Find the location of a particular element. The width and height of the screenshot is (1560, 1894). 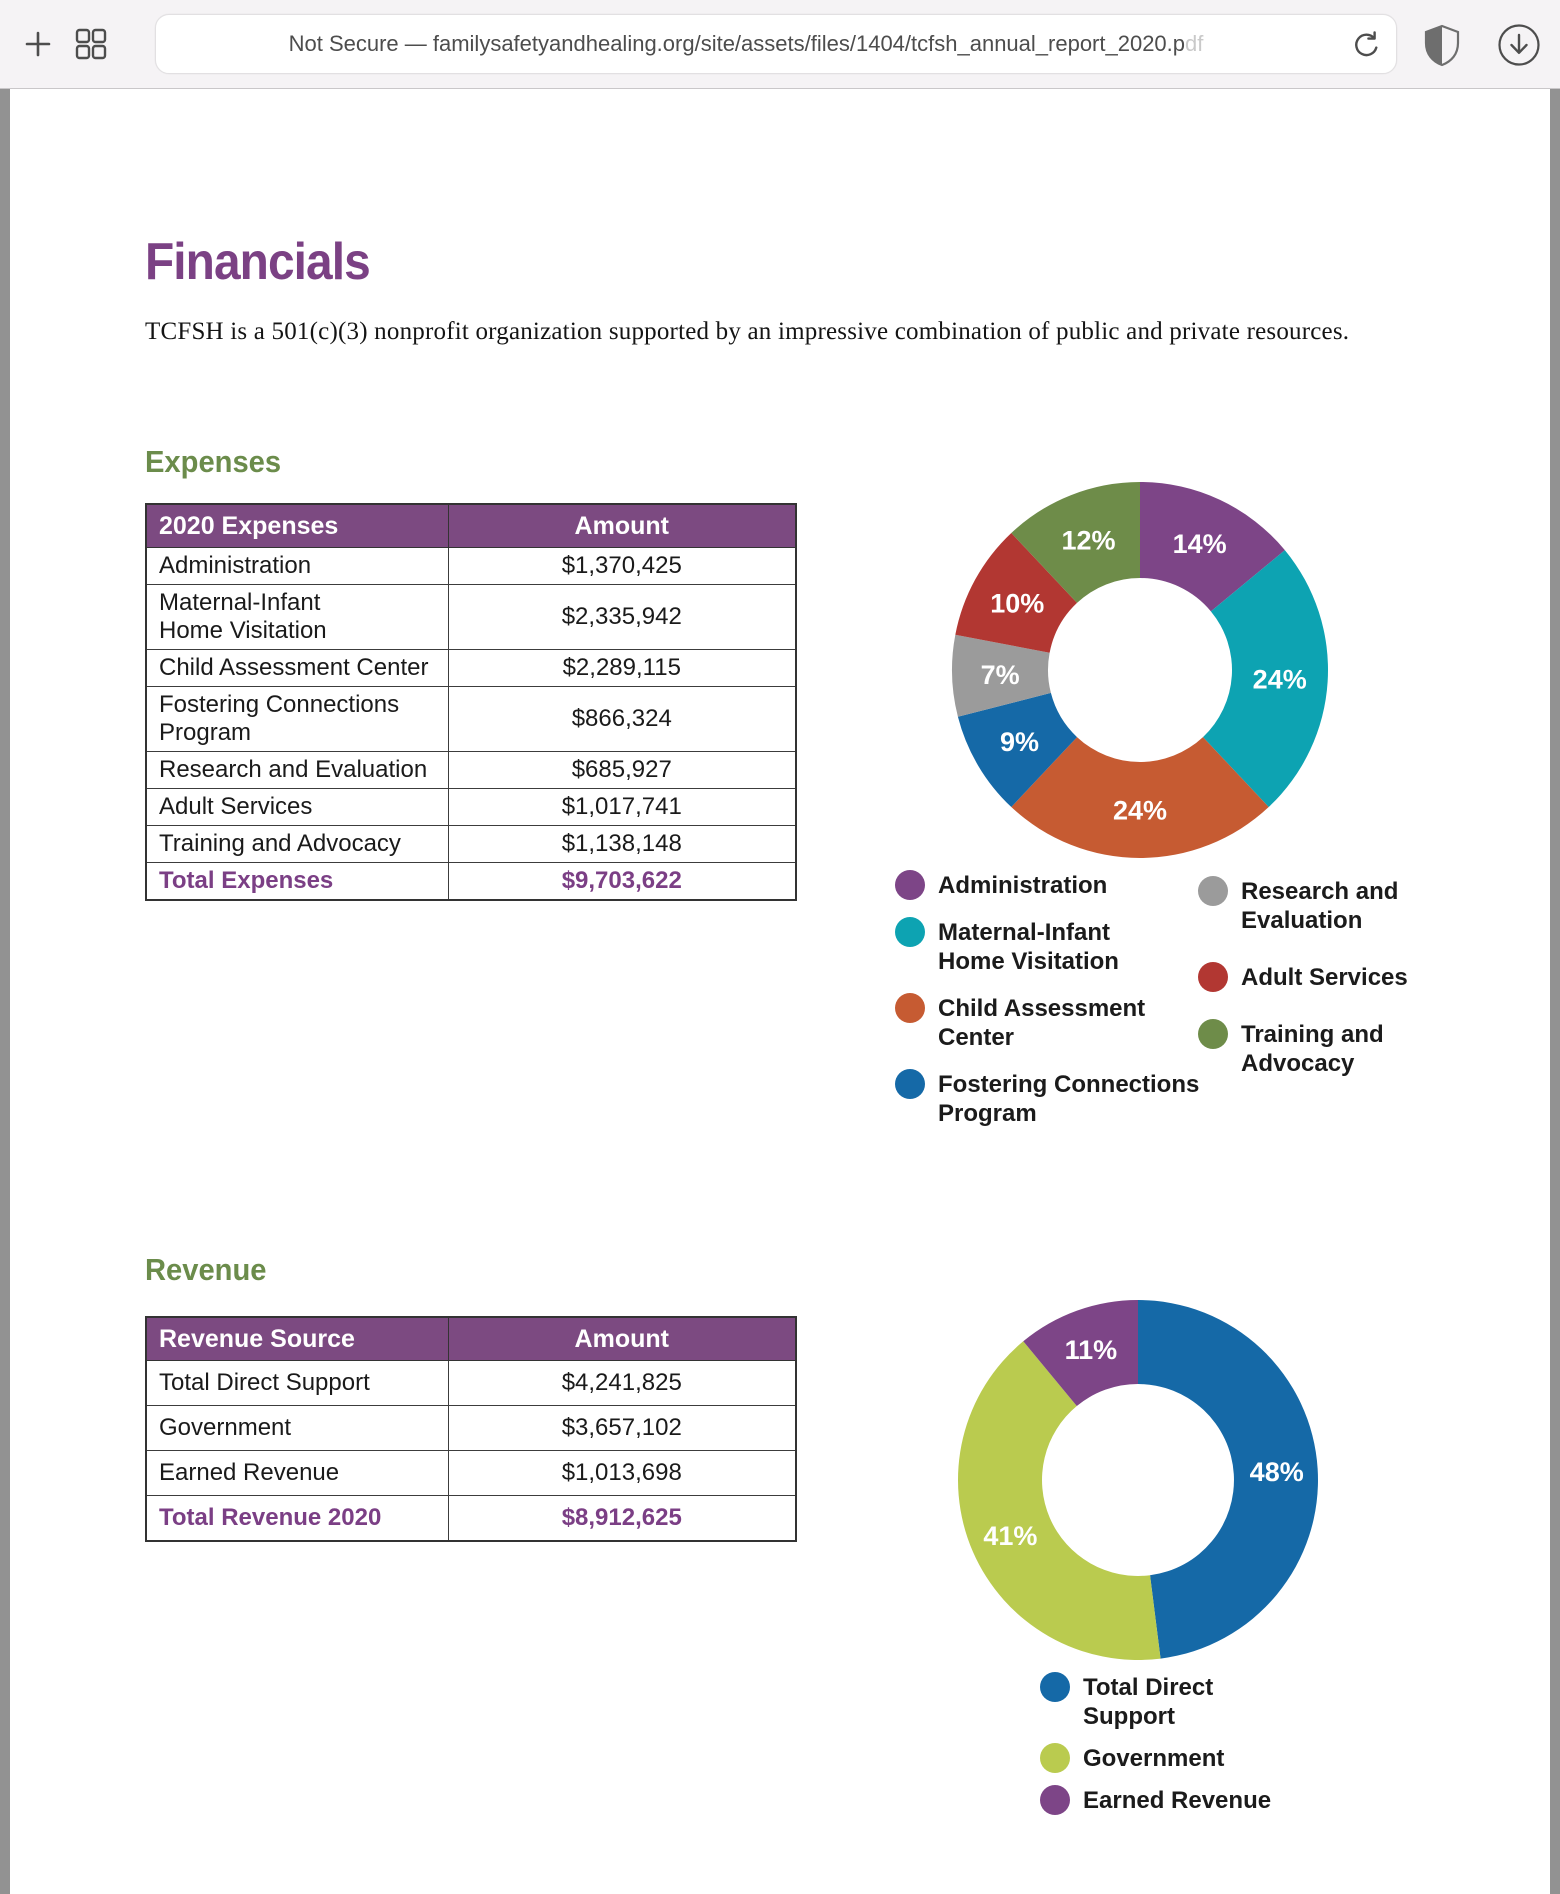

downloads-button is located at coordinates (1519, 45).